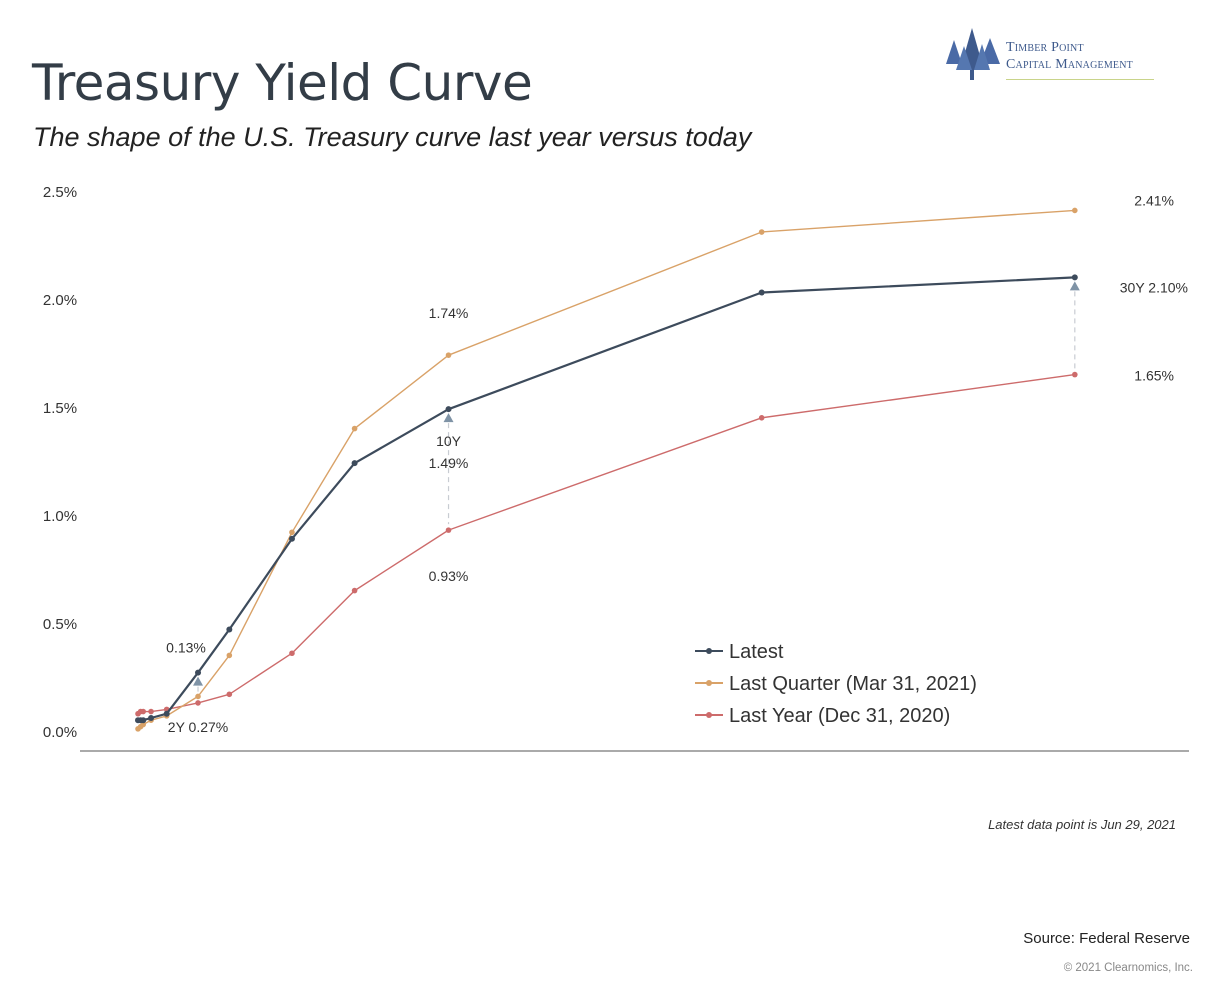 The image size is (1219, 992). What do you see at coordinates (1069, 64) in the screenshot?
I see `logo-line-2: Capital Management` at bounding box center [1069, 64].